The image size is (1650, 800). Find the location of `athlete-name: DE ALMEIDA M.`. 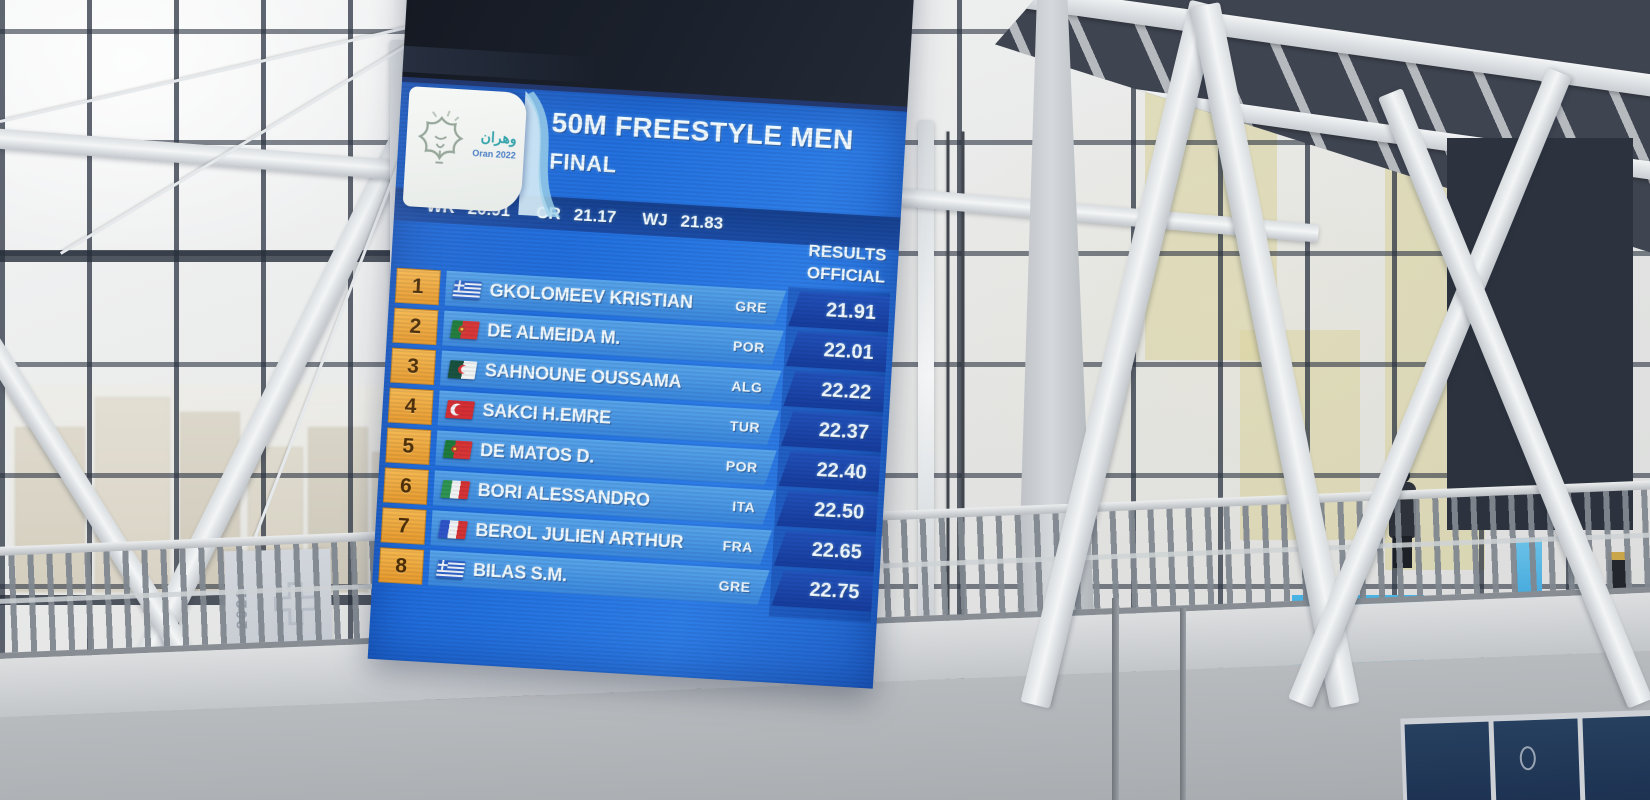

athlete-name: DE ALMEIDA M. is located at coordinates (553, 334).